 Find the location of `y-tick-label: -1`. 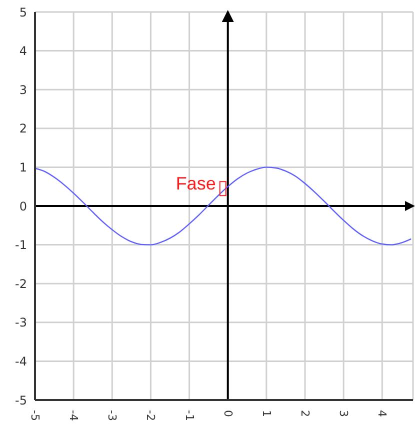

y-tick-label: -1 is located at coordinates (21, 245).